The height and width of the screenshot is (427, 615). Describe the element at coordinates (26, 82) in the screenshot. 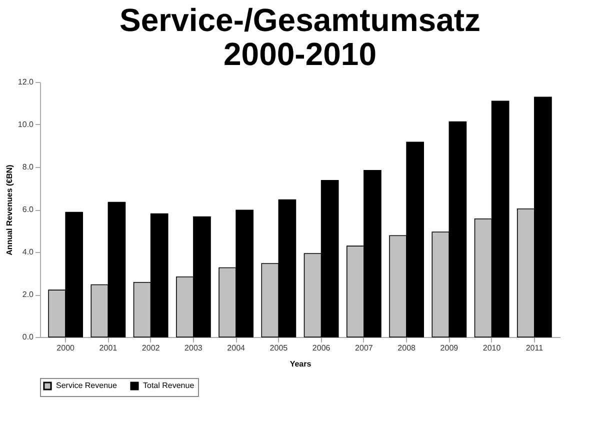

I see `y-tick-label: 12.0` at that location.